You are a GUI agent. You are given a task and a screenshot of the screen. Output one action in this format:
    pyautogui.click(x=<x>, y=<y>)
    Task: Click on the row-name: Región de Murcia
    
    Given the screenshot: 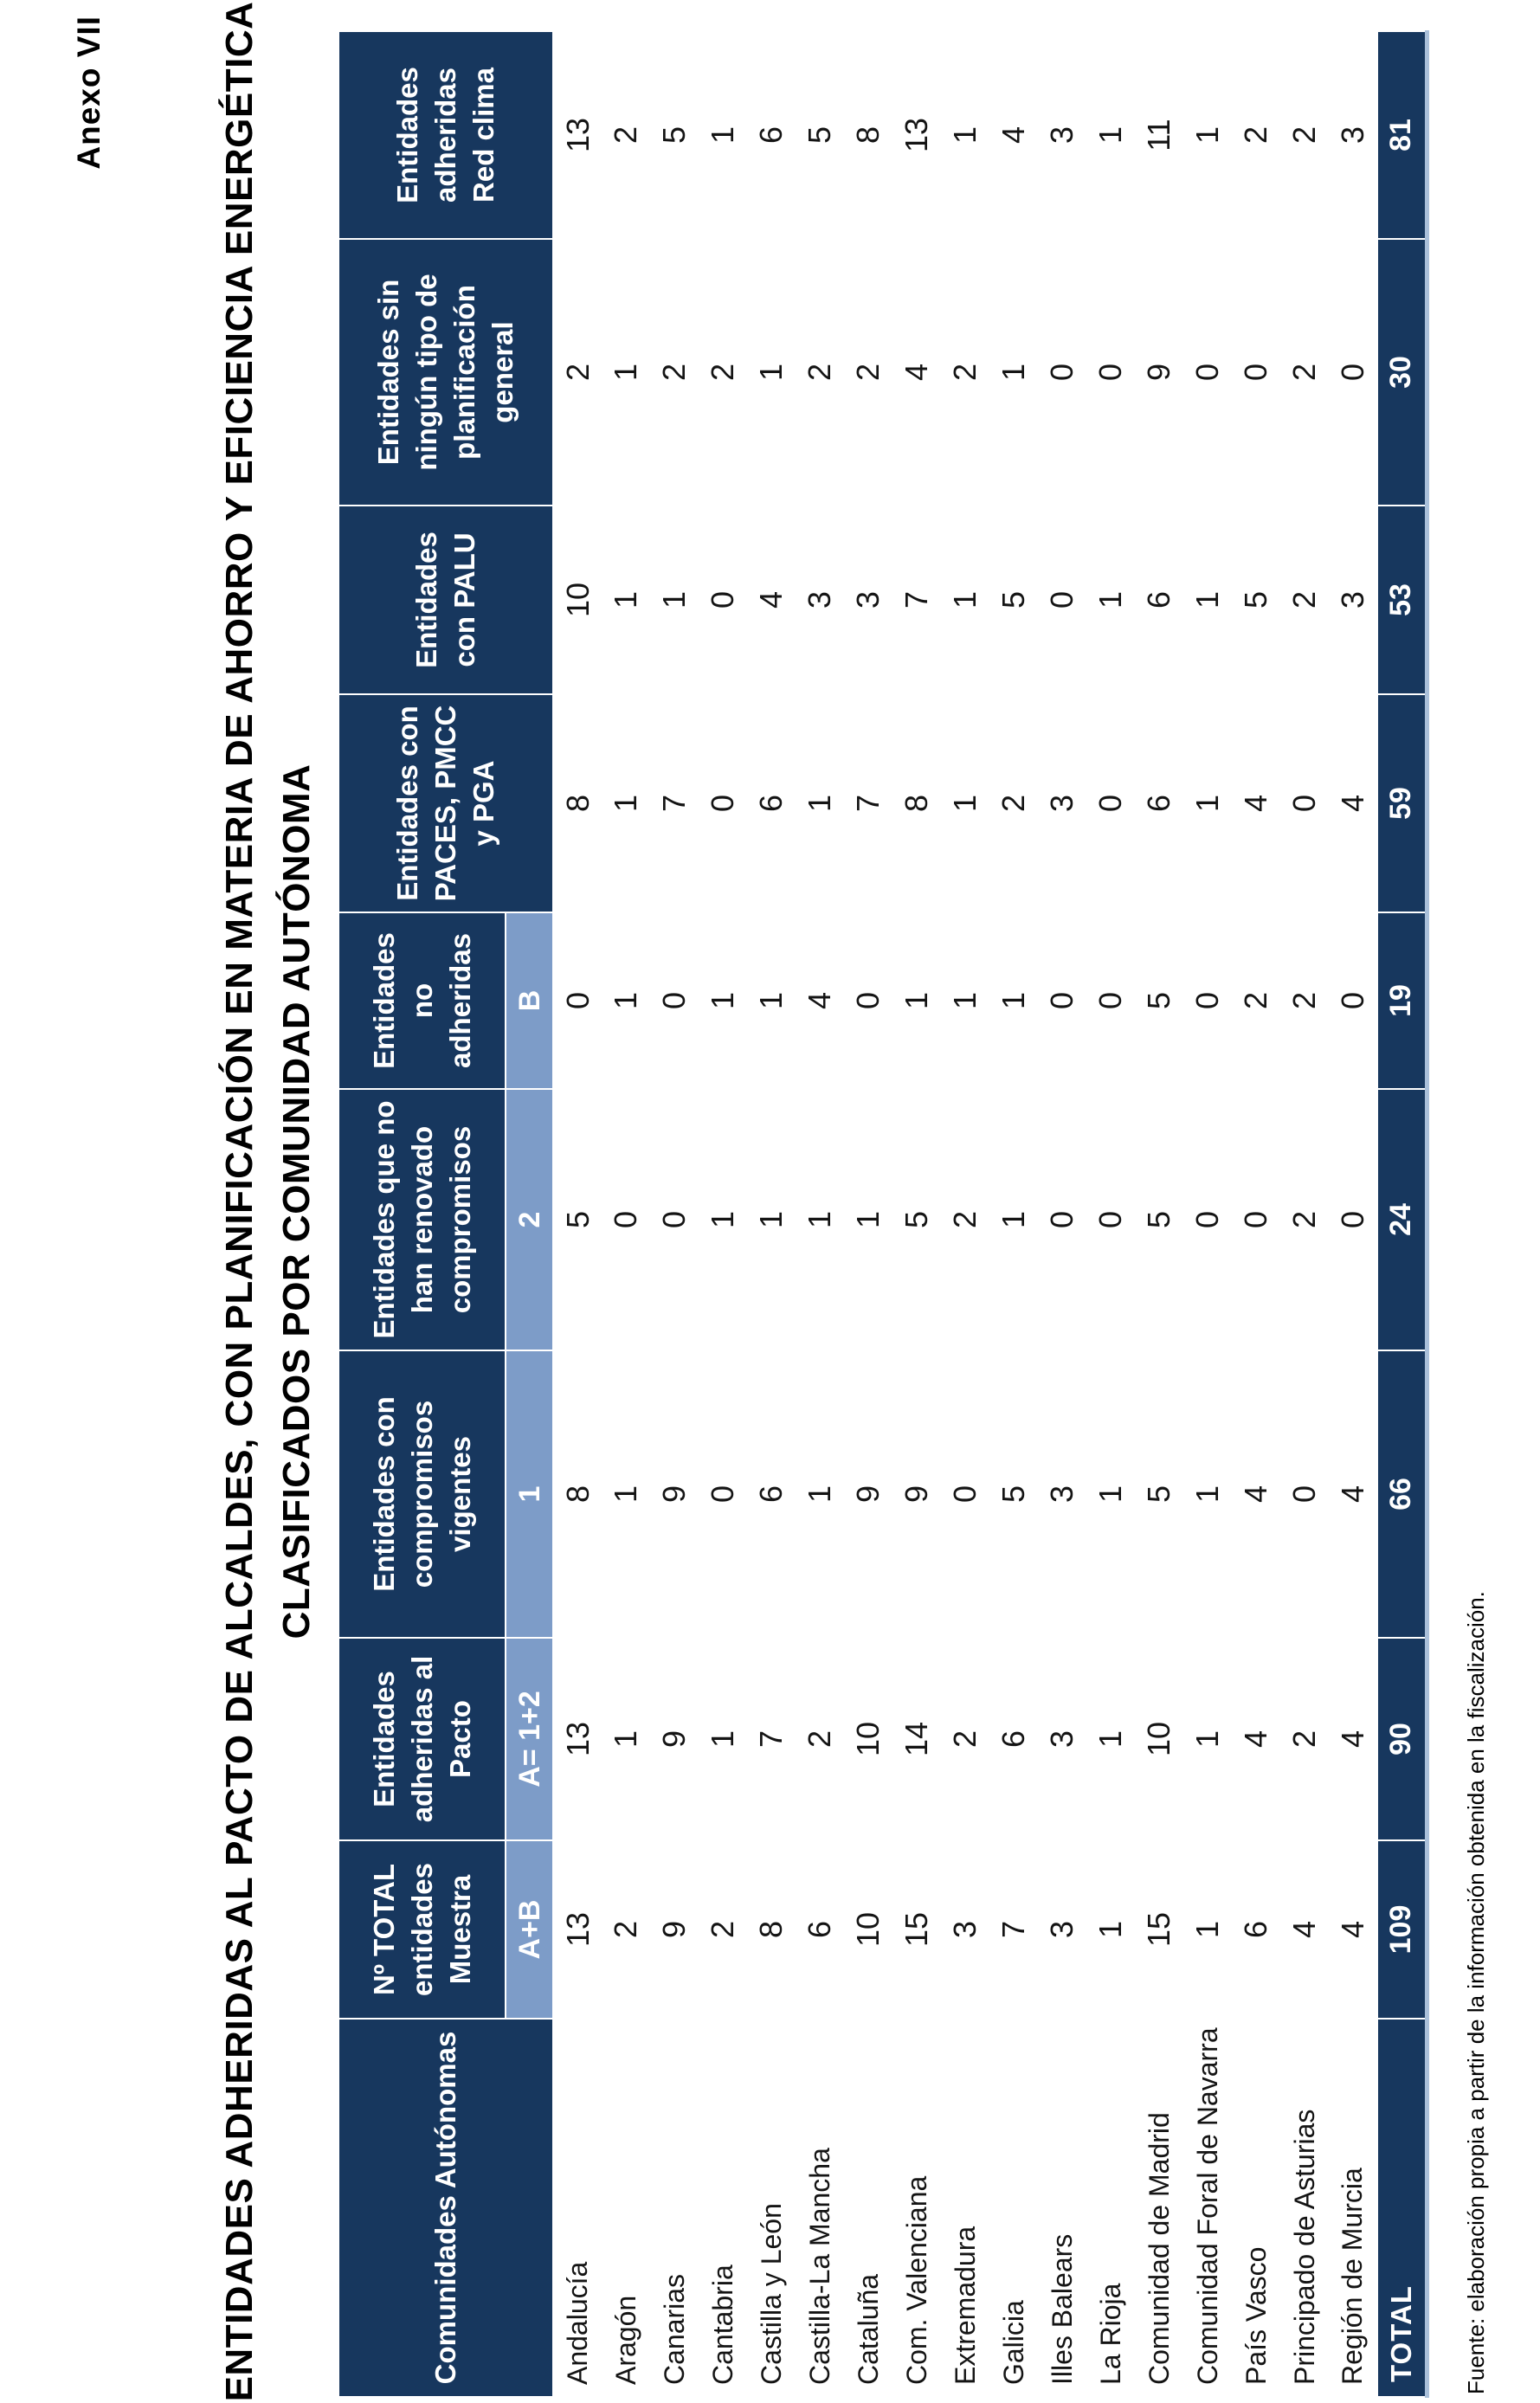 What is the action you would take?
    pyautogui.click(x=1352, y=2277)
    